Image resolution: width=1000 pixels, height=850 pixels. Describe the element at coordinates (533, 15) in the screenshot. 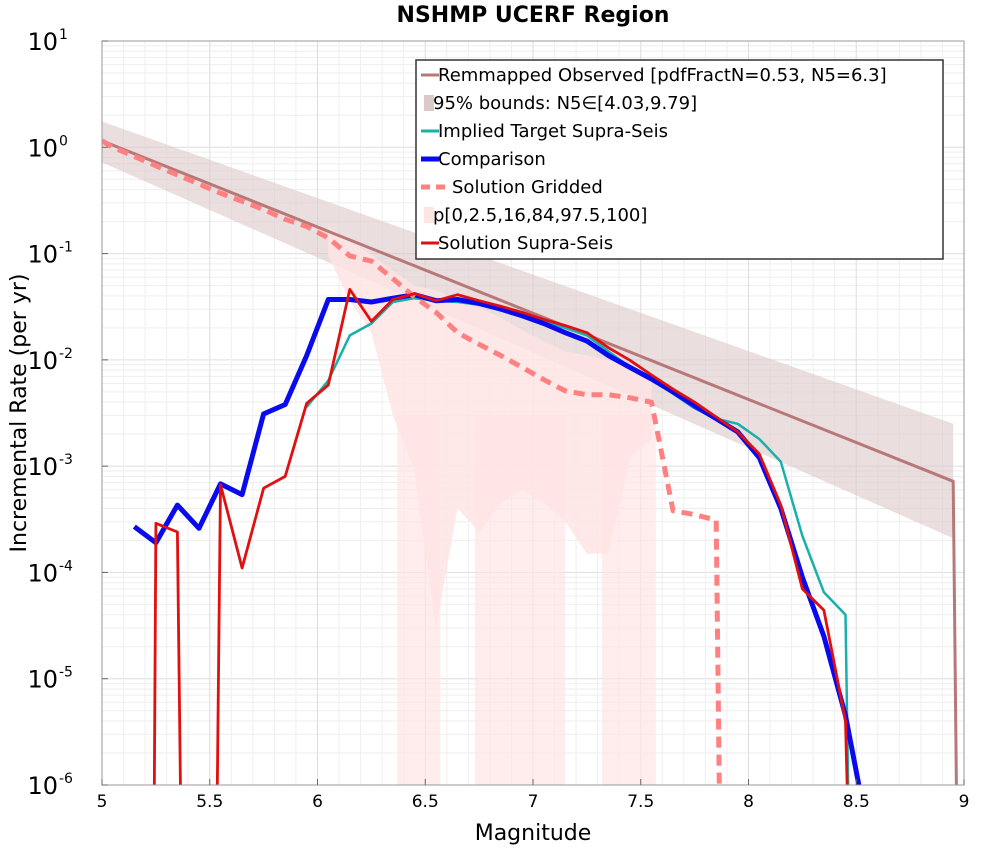

I see `chart-title: NSHMP UCERF Region` at that location.